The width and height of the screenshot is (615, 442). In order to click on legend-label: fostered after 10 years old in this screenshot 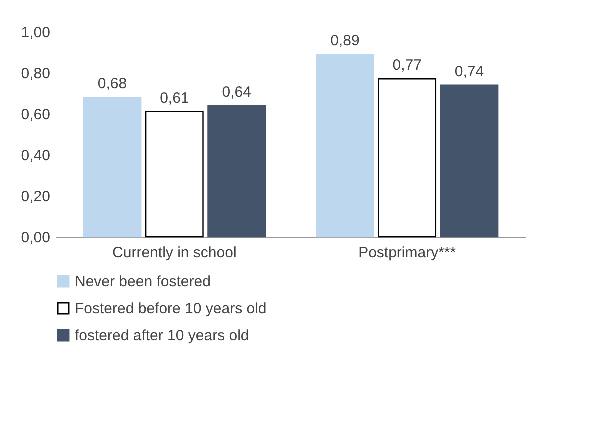, I will do `click(162, 336)`.